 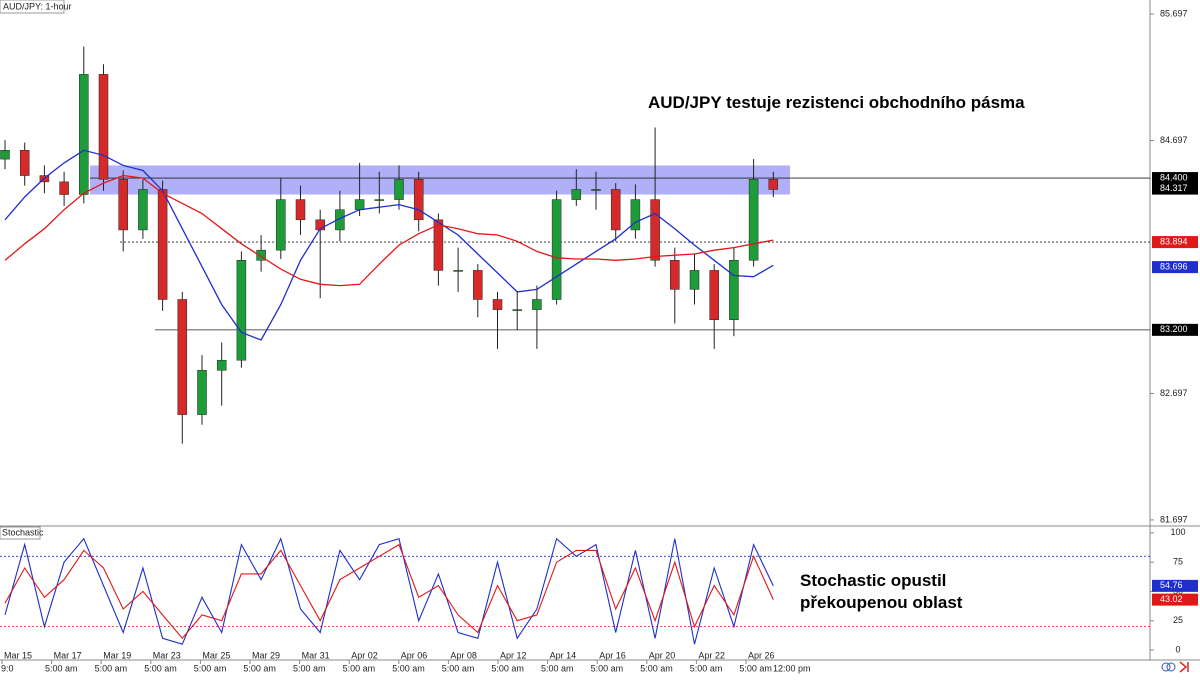 I want to click on y-tick-label: 82.697, so click(x=1174, y=393).